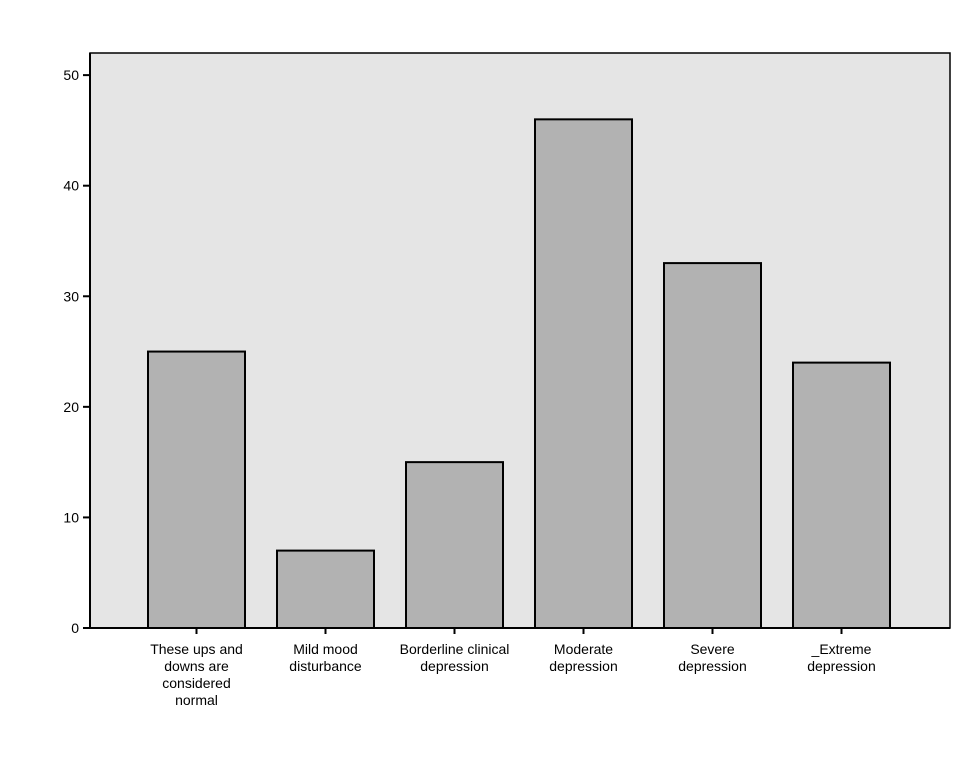 This screenshot has width=961, height=768. Describe the element at coordinates (71, 186) in the screenshot. I see `y-tick-label: 40` at that location.